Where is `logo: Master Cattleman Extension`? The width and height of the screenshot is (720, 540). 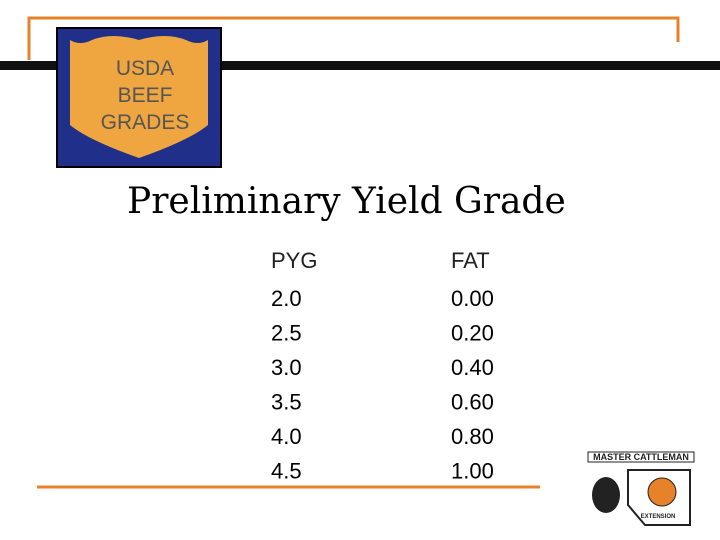
logo: Master Cattleman Extension is located at coordinates (641, 488).